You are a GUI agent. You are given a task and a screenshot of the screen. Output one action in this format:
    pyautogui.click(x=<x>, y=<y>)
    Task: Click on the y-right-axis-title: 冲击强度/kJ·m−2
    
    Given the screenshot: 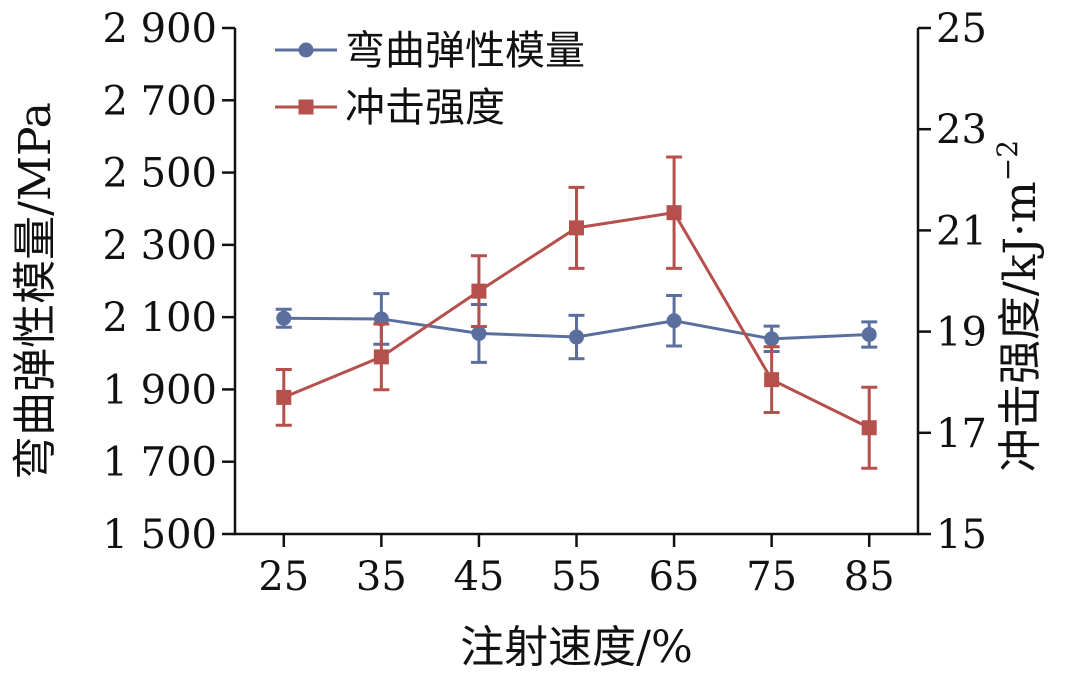 What is the action you would take?
    pyautogui.click(x=1018, y=306)
    